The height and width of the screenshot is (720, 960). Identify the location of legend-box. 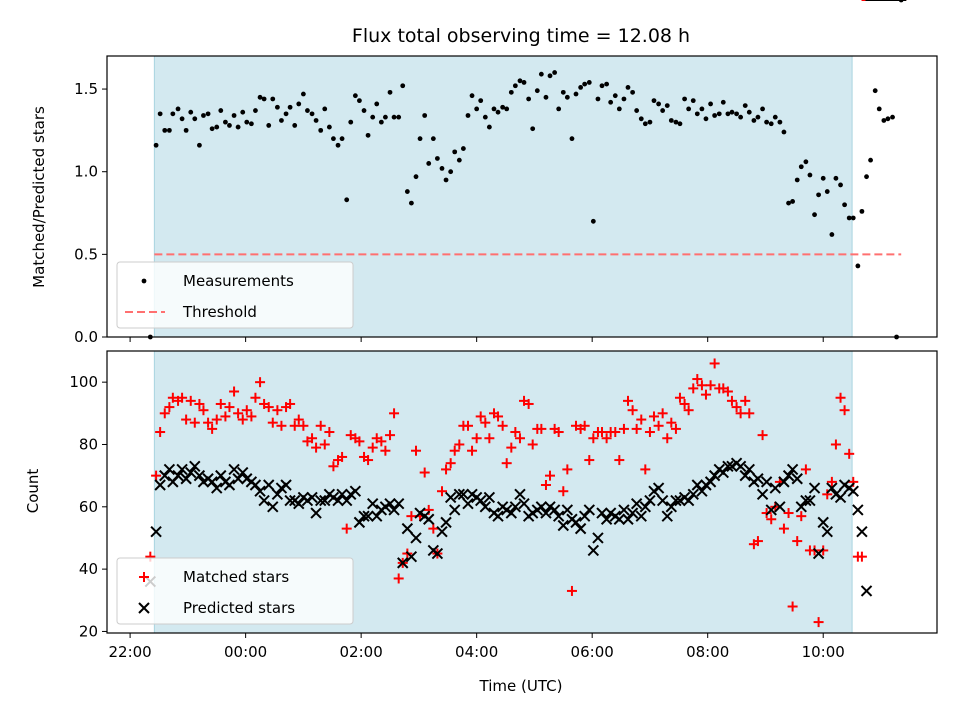
(235, 591).